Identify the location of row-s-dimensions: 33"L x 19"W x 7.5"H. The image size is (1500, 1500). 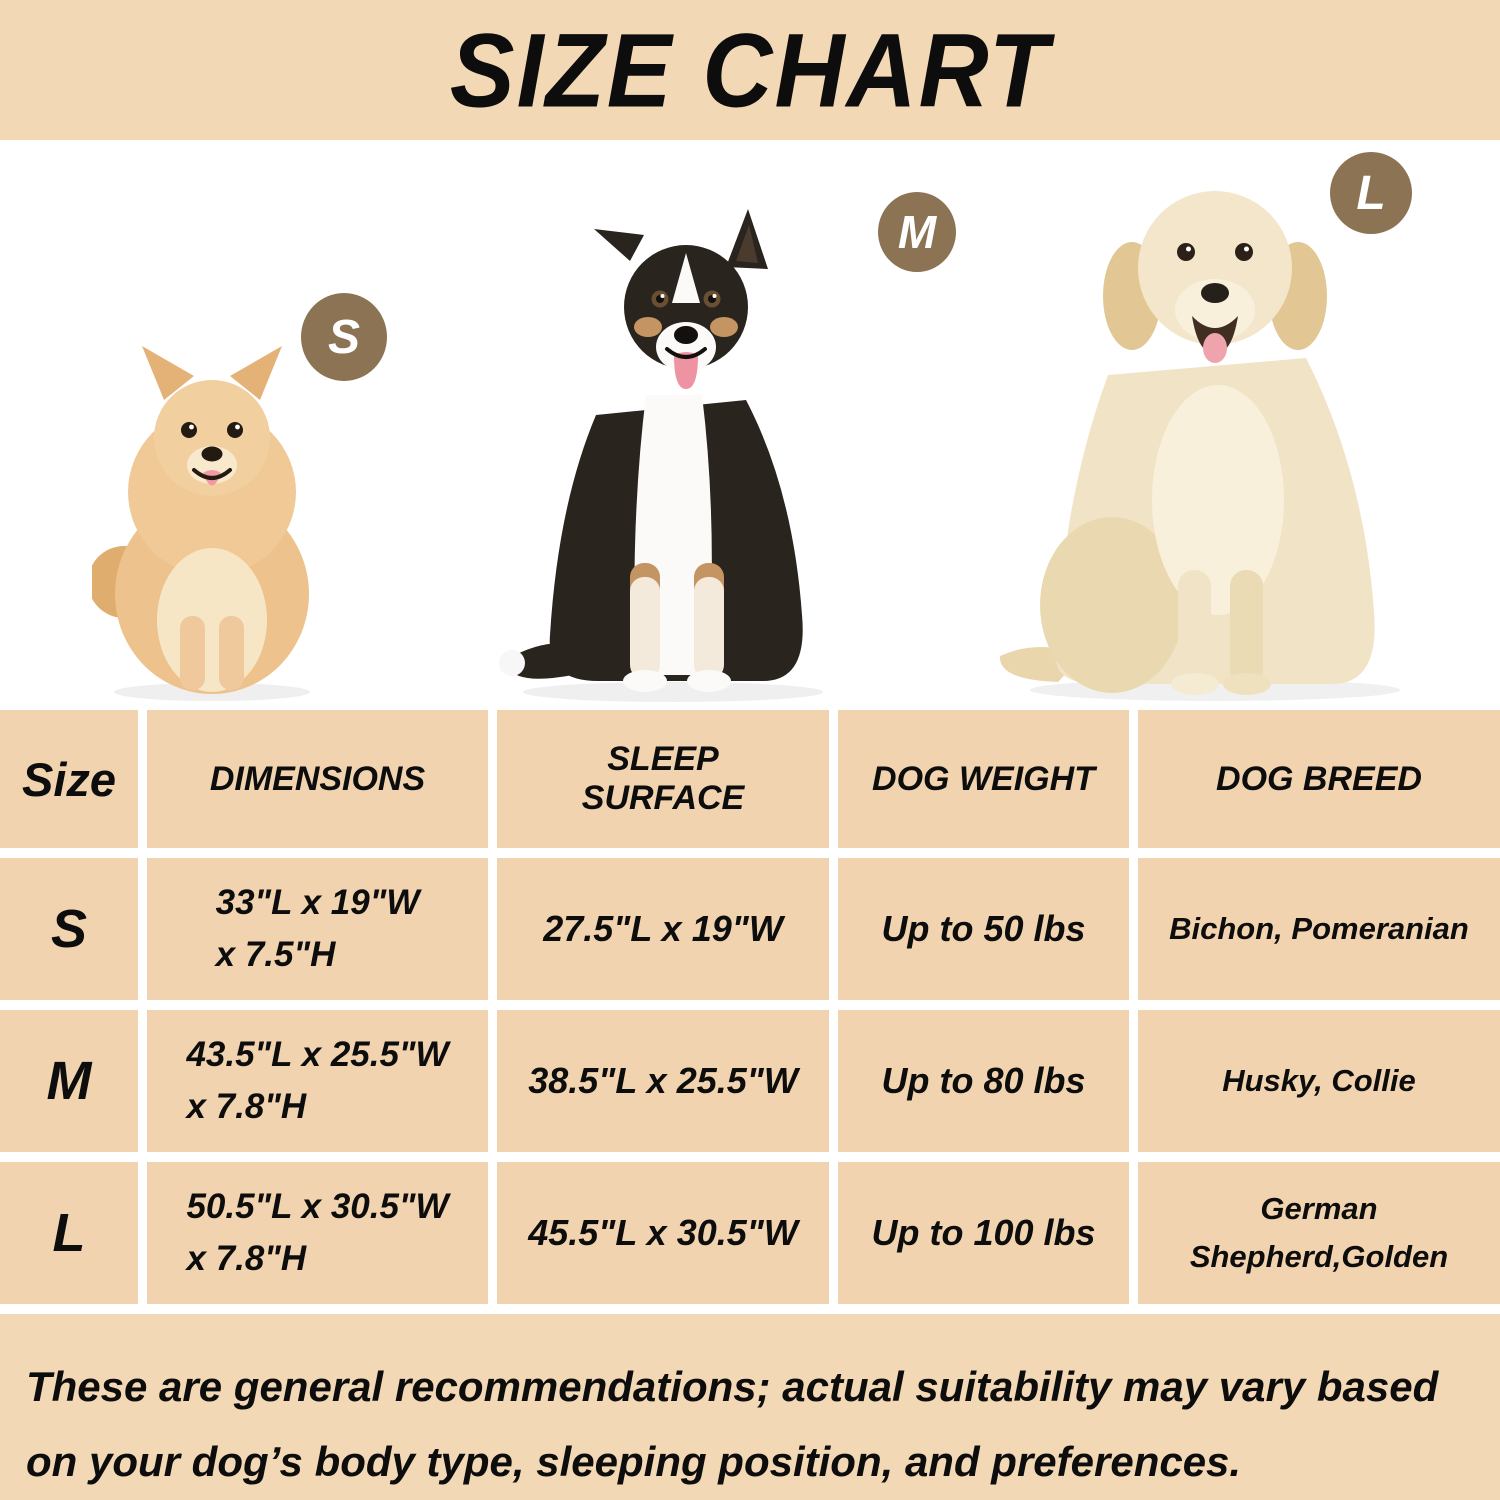
(317, 928).